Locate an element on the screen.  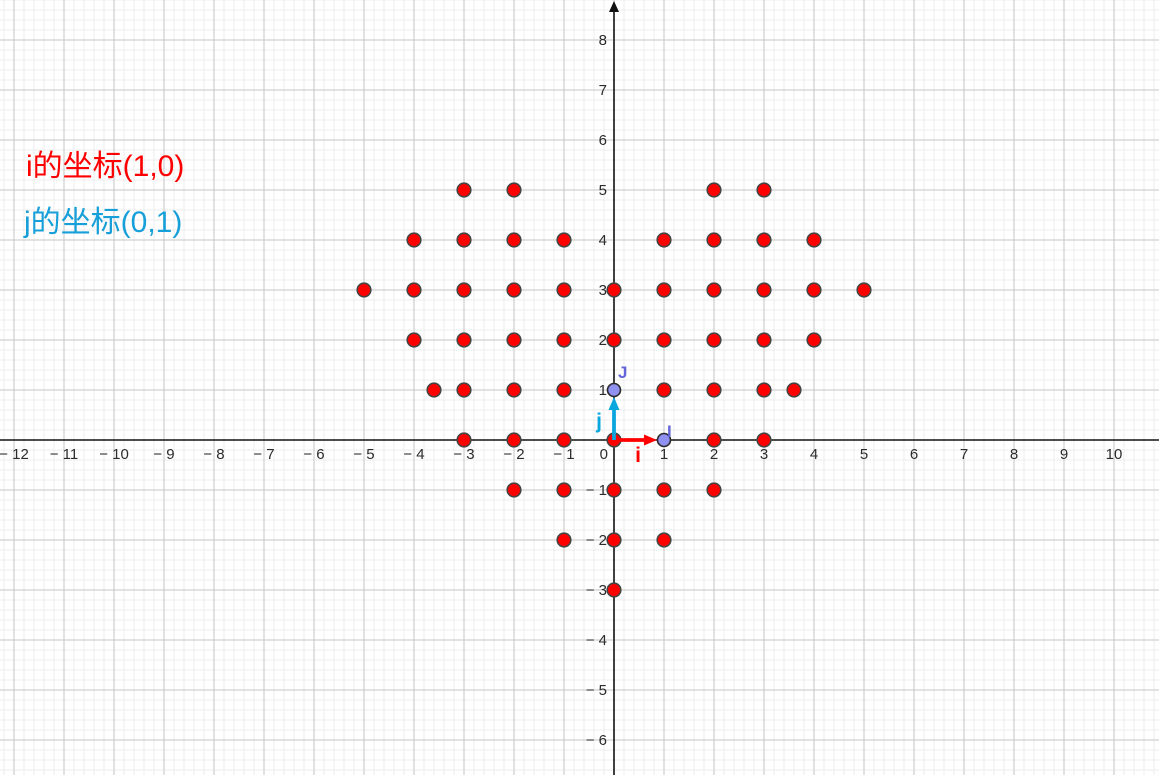
x-tick-label: 3 is located at coordinates (764, 454).